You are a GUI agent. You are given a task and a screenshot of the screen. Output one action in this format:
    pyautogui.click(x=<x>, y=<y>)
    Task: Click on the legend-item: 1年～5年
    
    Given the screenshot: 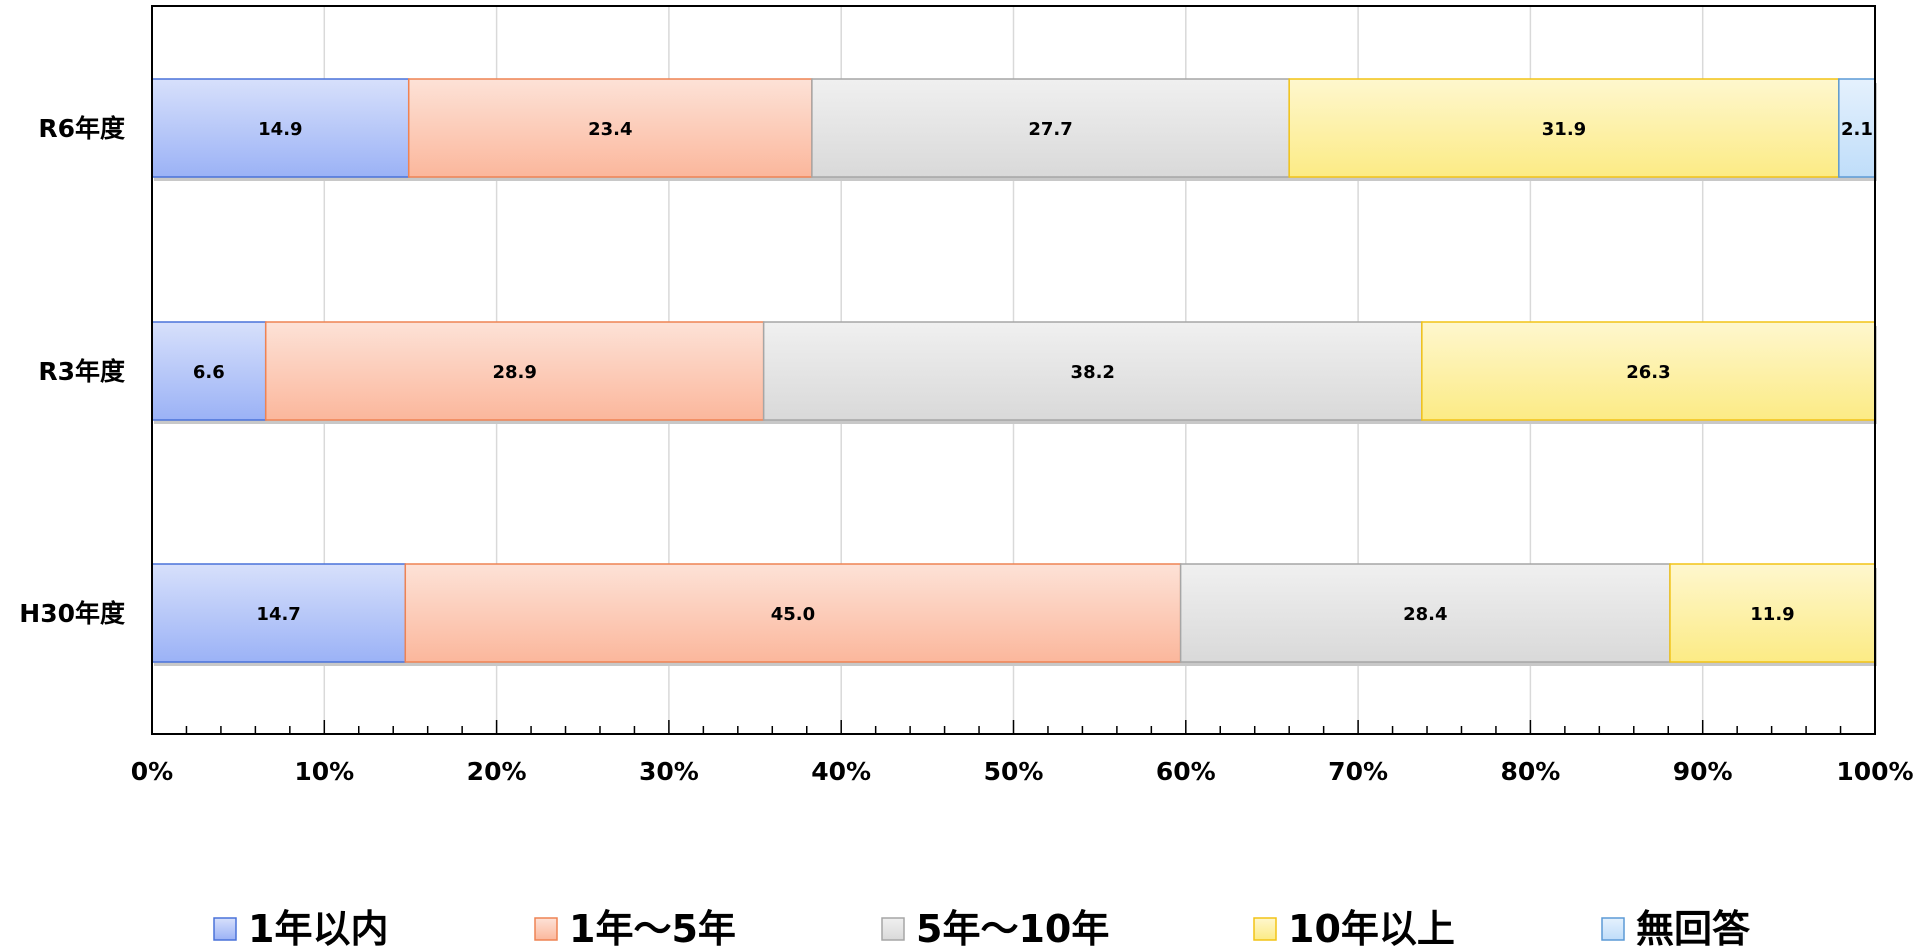 What is the action you would take?
    pyautogui.click(x=635, y=927)
    